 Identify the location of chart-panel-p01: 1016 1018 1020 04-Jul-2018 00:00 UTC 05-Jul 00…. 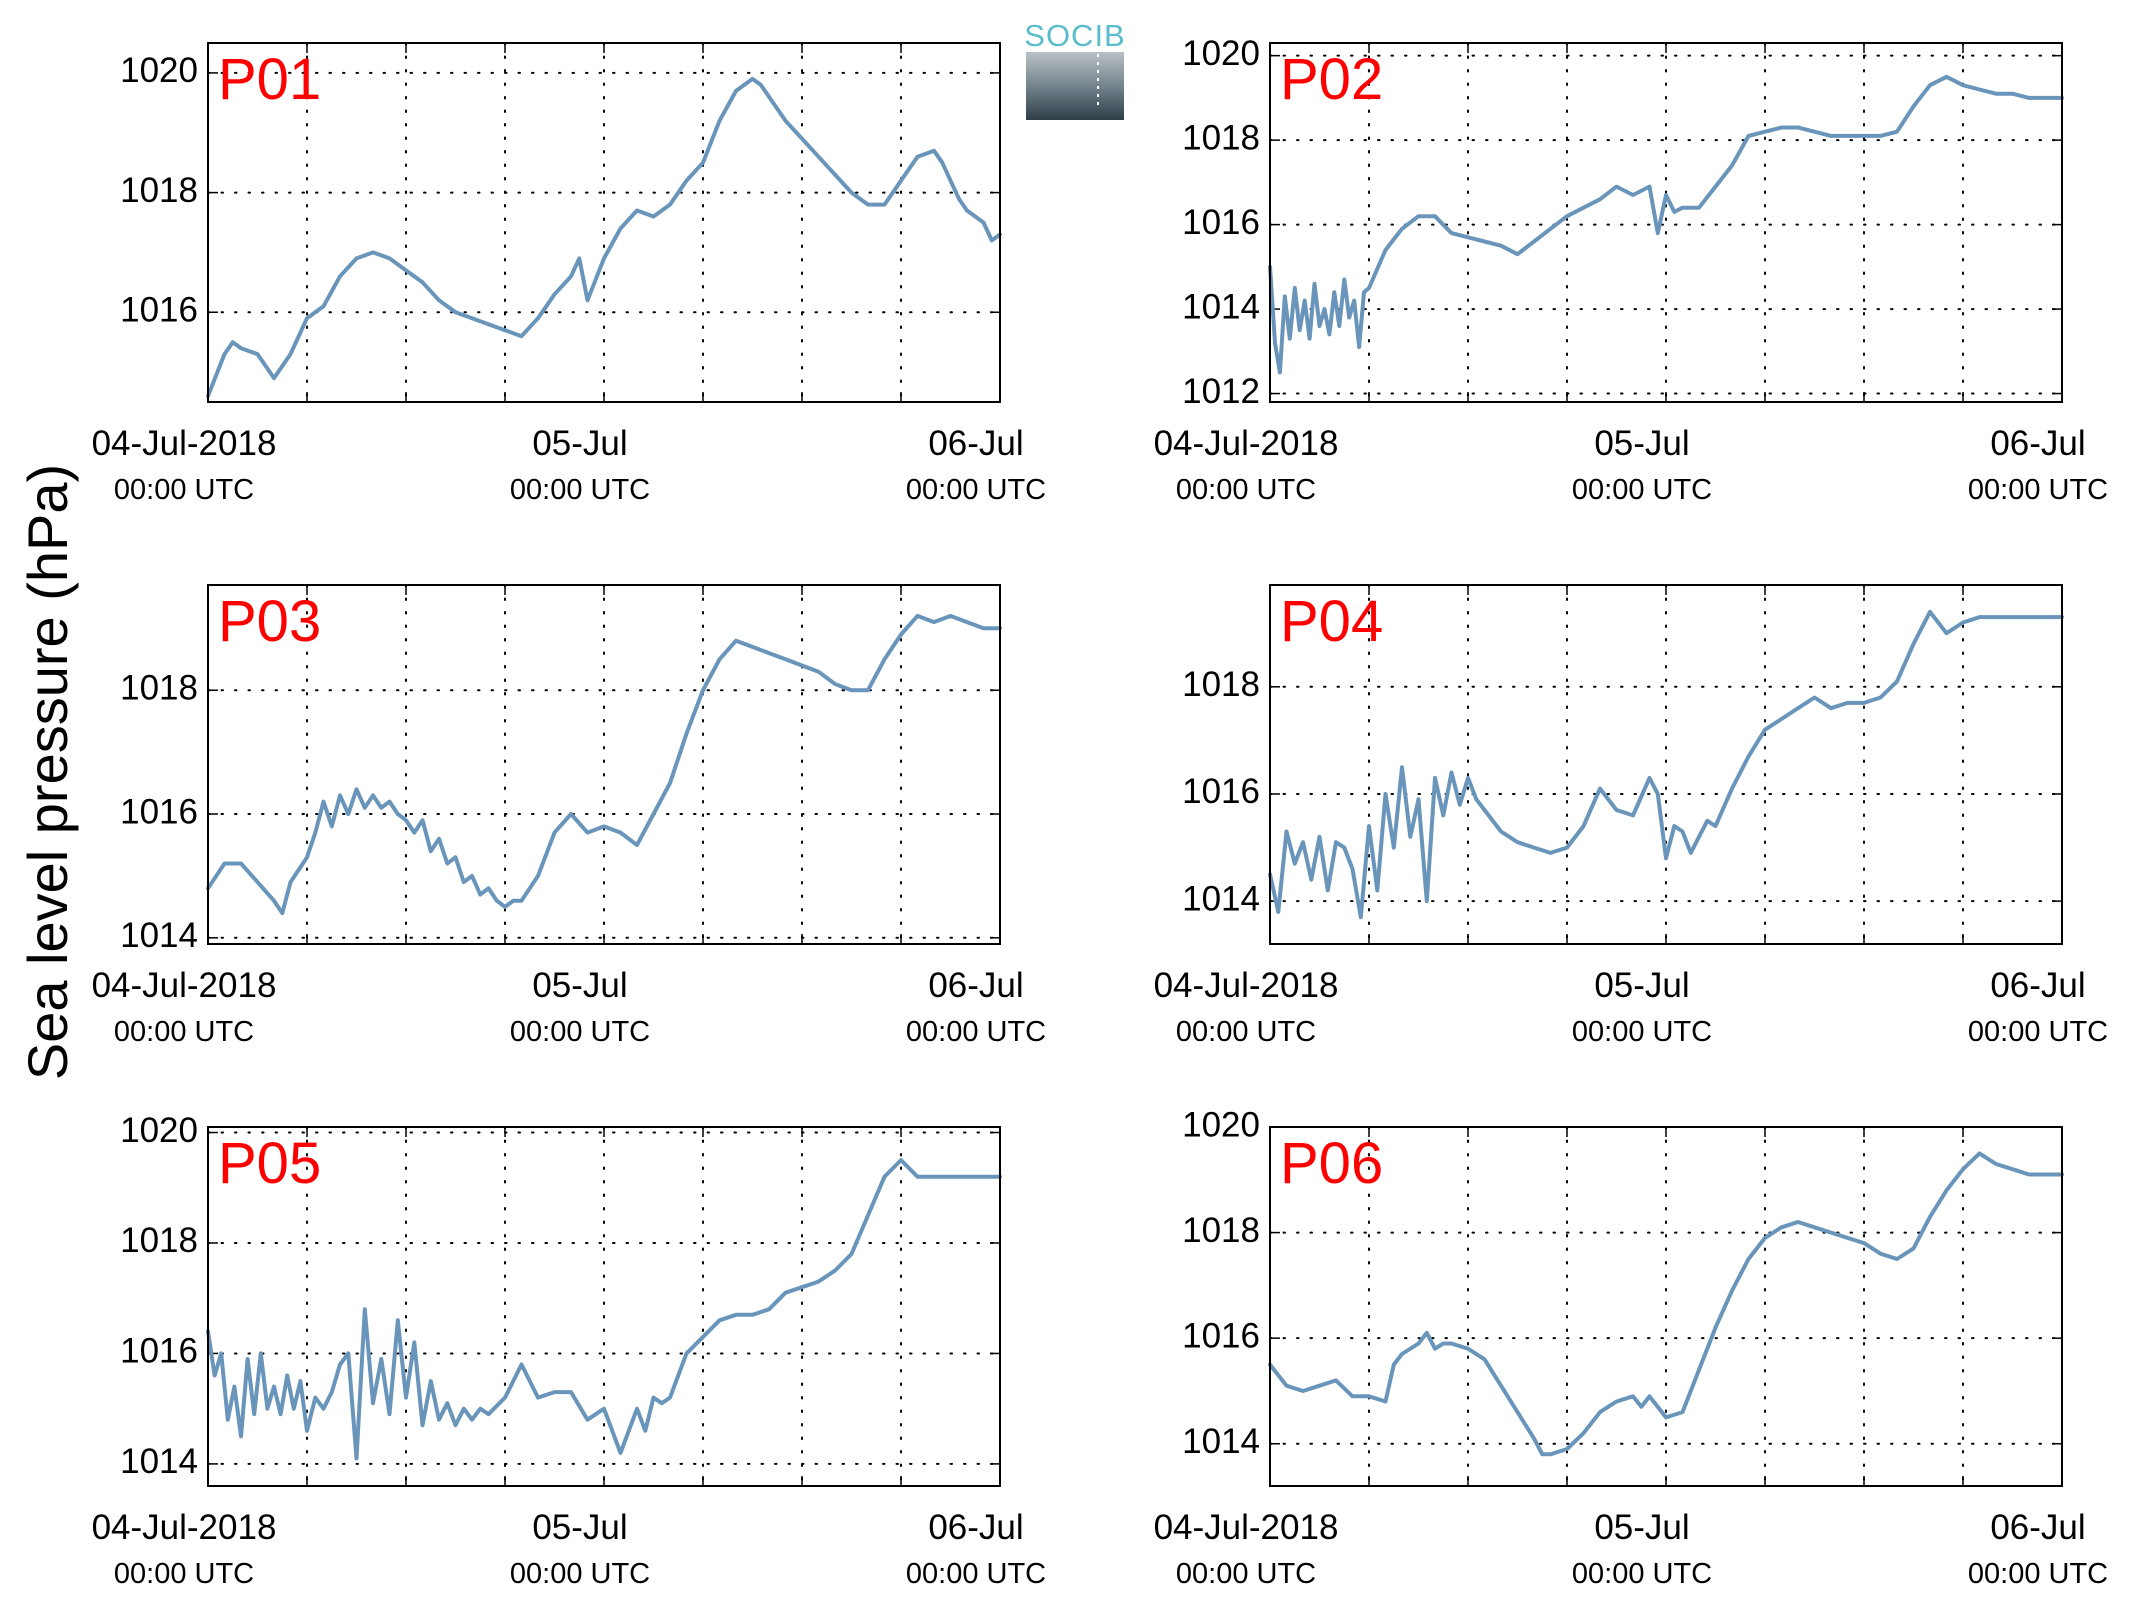
(569, 274).